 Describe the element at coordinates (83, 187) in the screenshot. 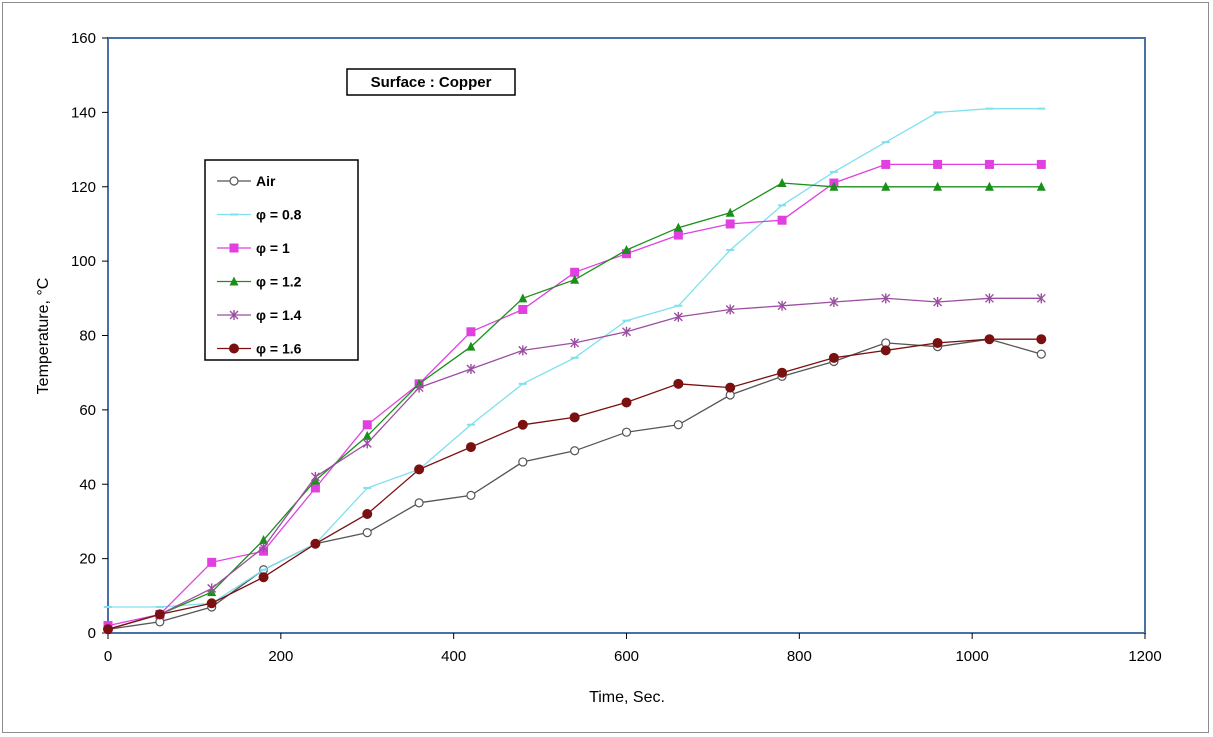

I see `y-tick-label: 120` at that location.